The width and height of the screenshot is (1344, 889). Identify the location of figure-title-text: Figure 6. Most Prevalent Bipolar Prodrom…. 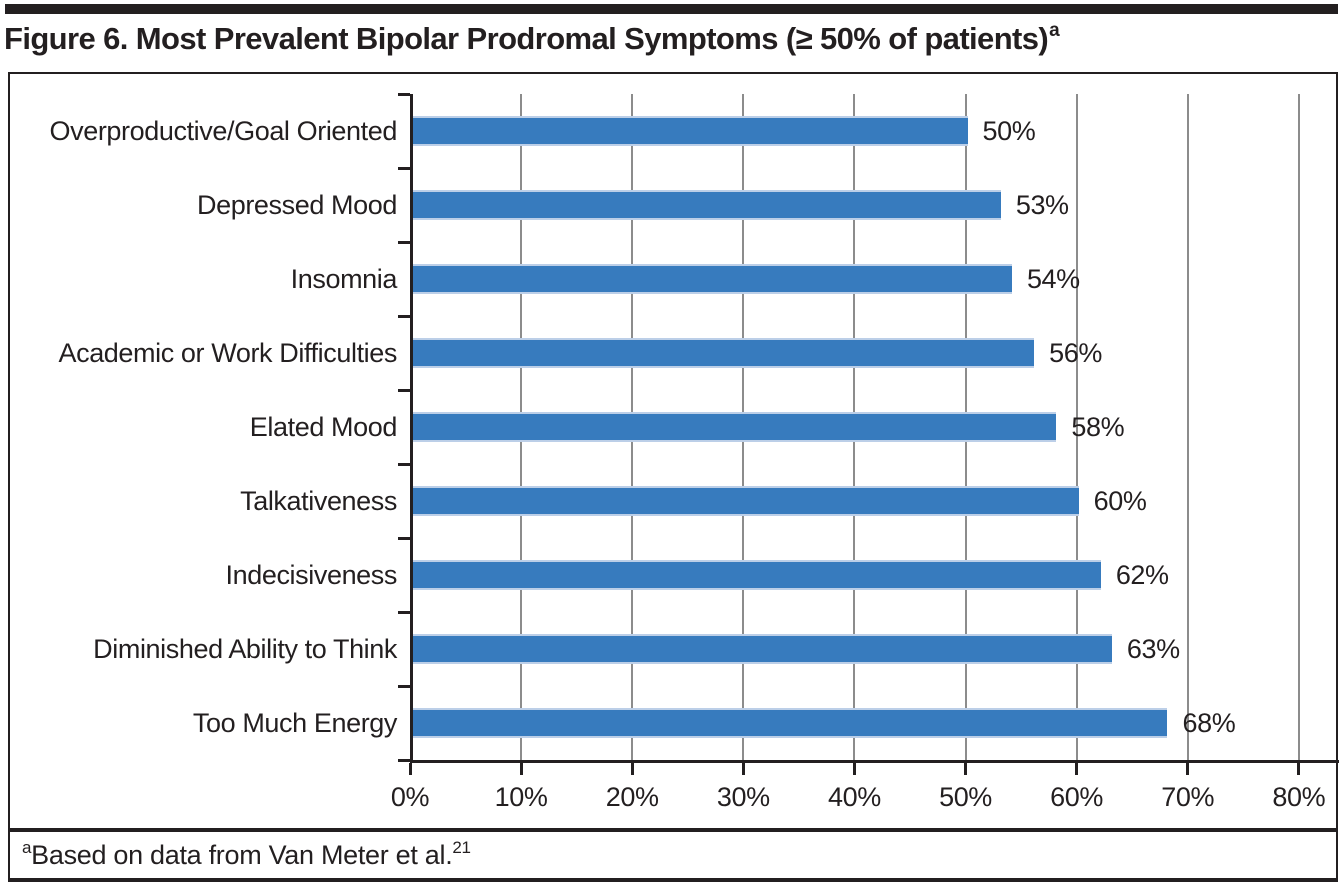
(526, 38).